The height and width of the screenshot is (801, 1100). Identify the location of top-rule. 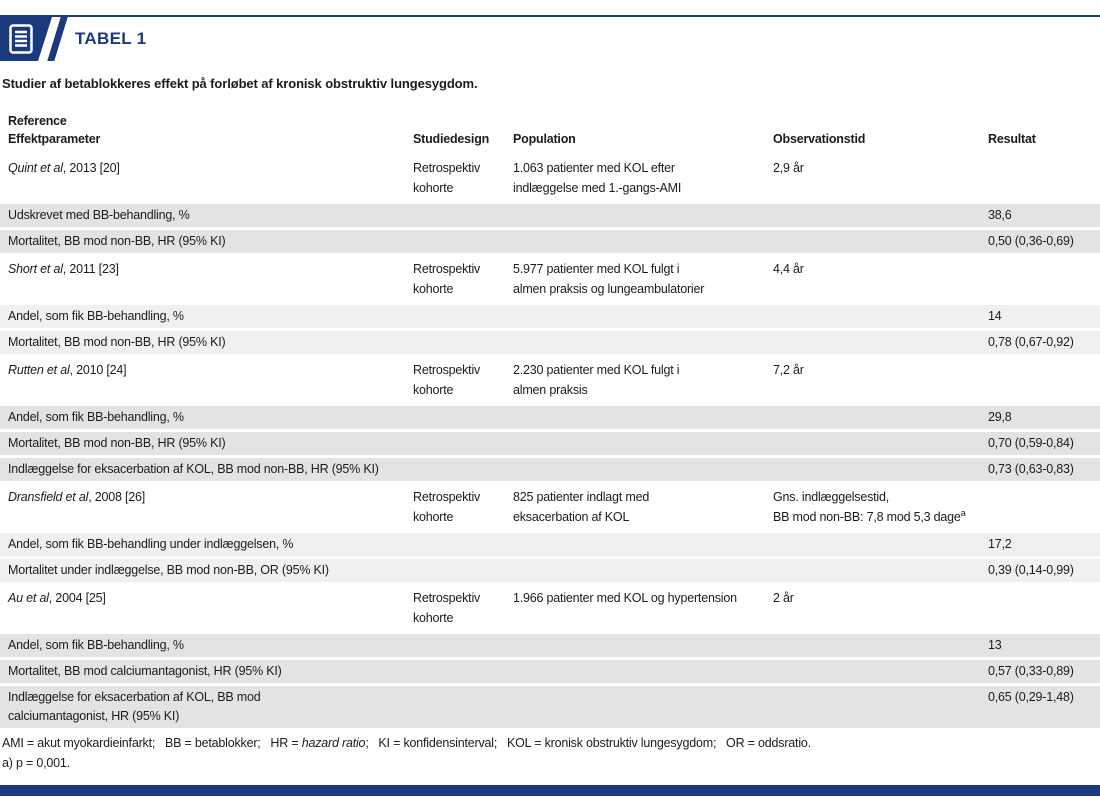
(550, 16).